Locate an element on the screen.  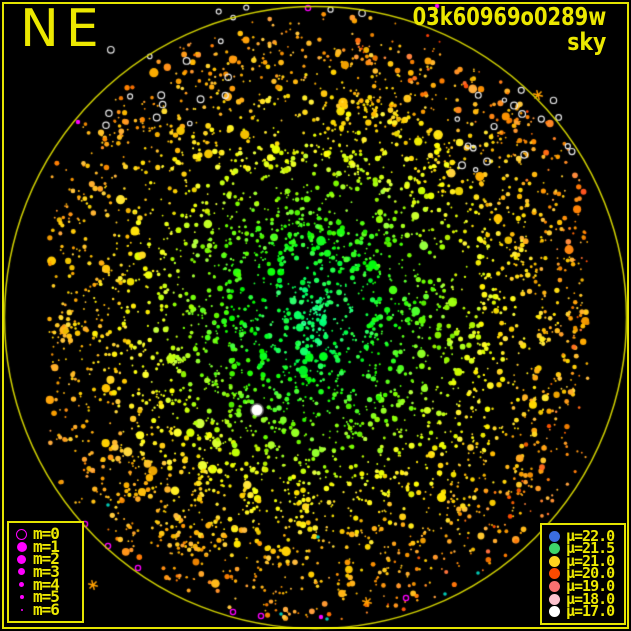
legend-label: m=0 is located at coordinates (46, 533).